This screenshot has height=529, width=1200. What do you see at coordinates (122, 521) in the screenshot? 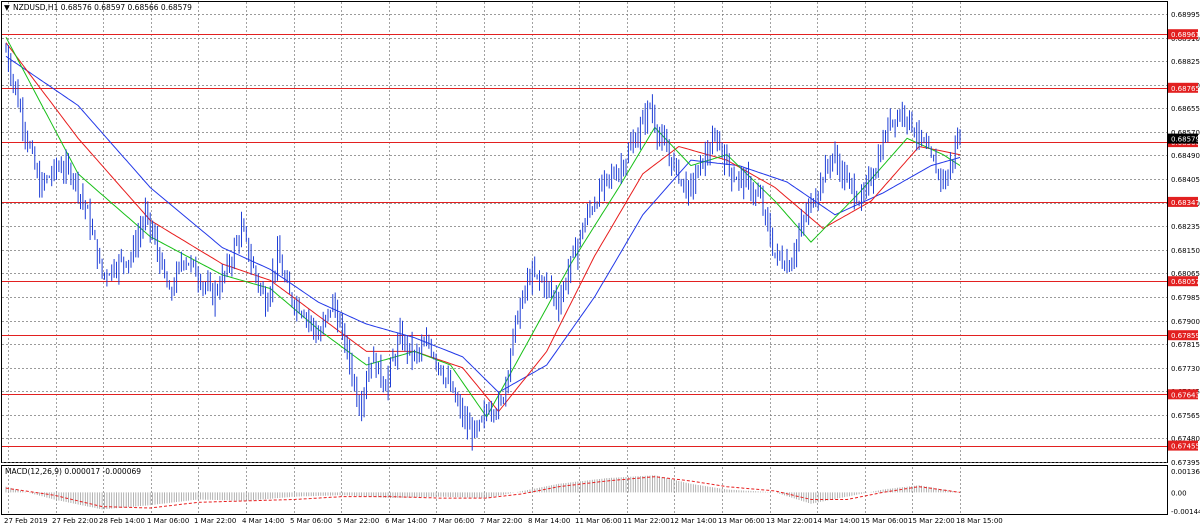
I see `x-tick-label: 28 Feb 14:00` at bounding box center [122, 521].